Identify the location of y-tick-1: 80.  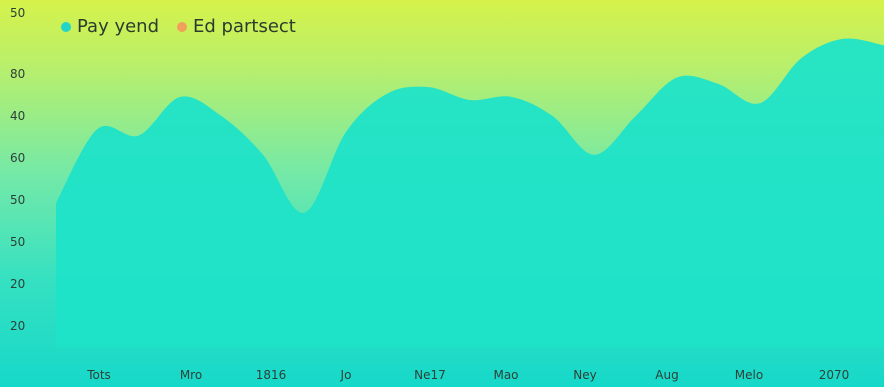
(18, 74).